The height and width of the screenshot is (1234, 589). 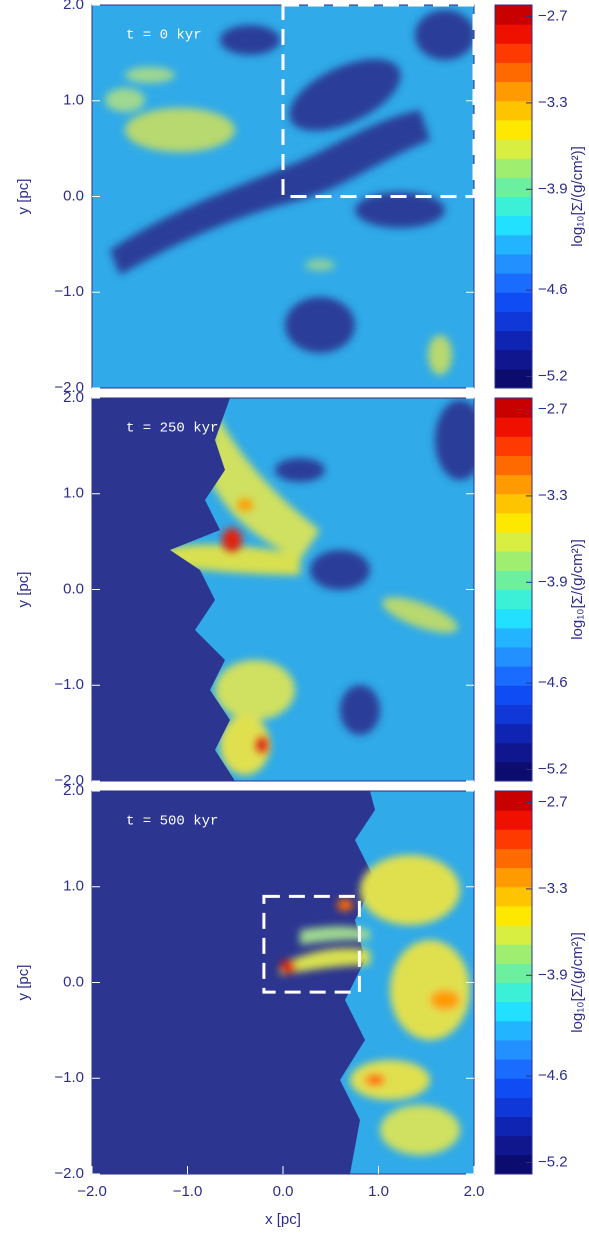 What do you see at coordinates (378, 1191) in the screenshot?
I see `x-tick-label: 1.0` at bounding box center [378, 1191].